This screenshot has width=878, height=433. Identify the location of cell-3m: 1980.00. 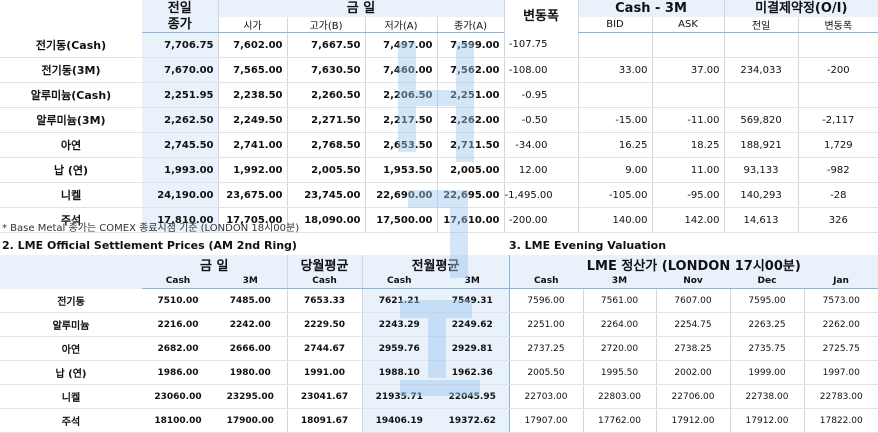
(251, 372).